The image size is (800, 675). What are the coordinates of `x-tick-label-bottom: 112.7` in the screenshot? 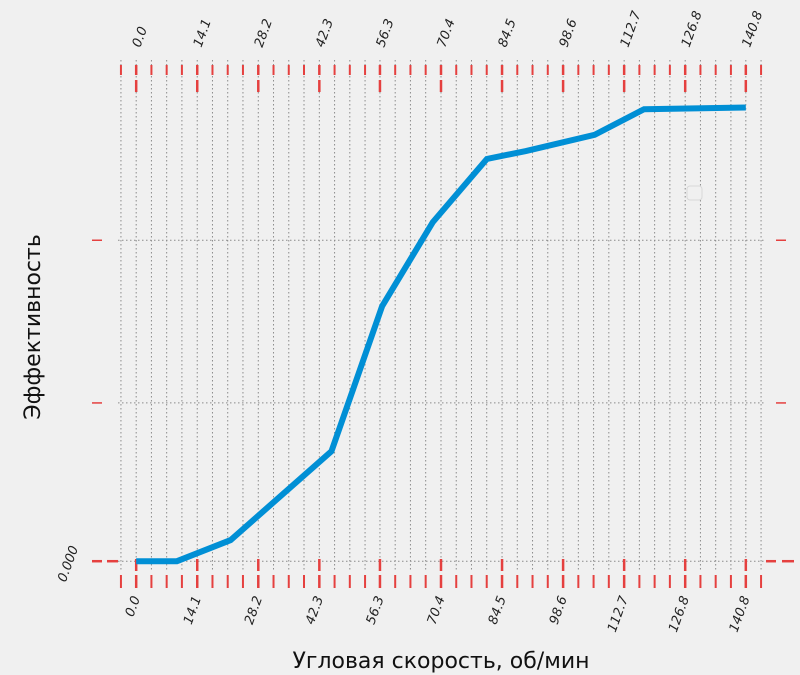 It's located at (618, 614).